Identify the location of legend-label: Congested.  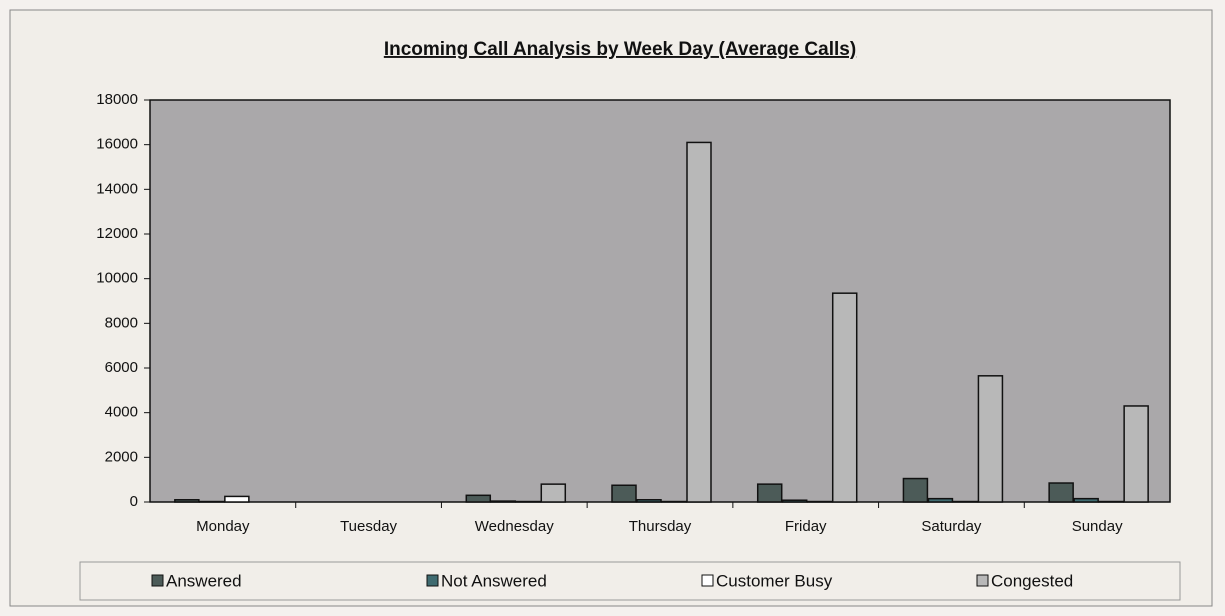
(1032, 580).